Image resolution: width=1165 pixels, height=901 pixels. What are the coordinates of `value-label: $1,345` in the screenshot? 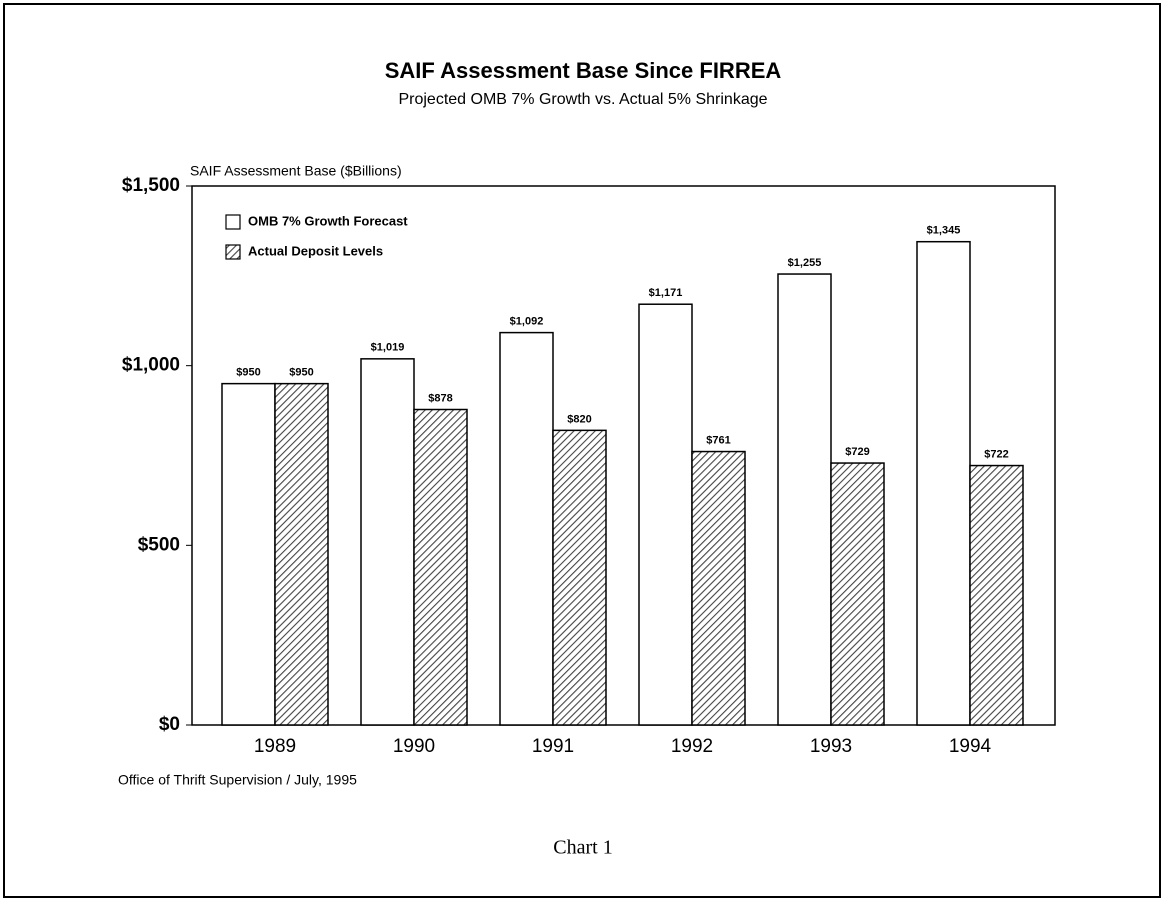 It's located at (944, 231).